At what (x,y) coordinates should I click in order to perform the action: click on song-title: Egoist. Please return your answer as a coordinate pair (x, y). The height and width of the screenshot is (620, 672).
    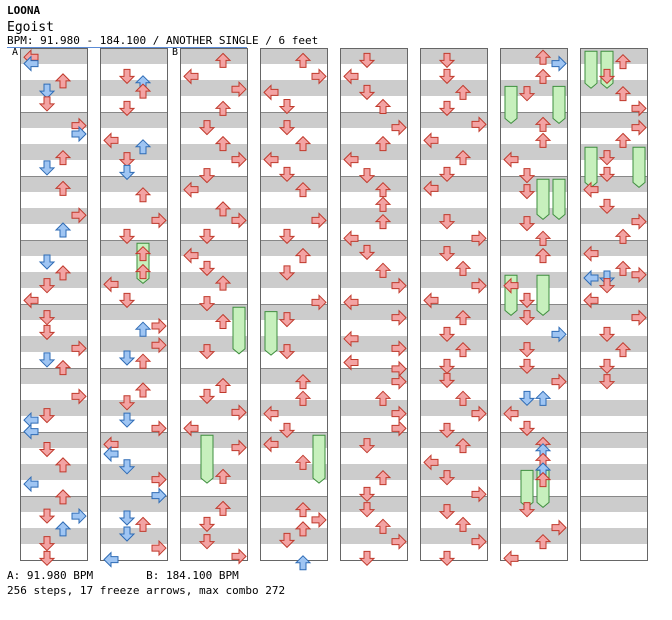
    Looking at the image, I should click on (30, 27).